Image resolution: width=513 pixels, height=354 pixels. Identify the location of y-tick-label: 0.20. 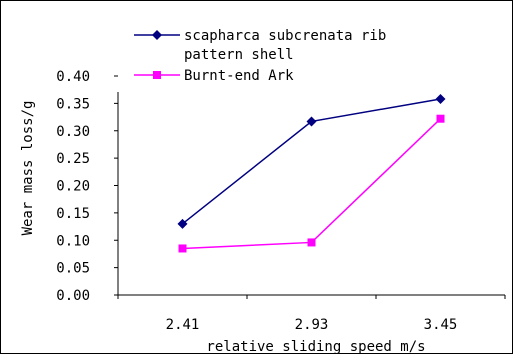
(73, 187).